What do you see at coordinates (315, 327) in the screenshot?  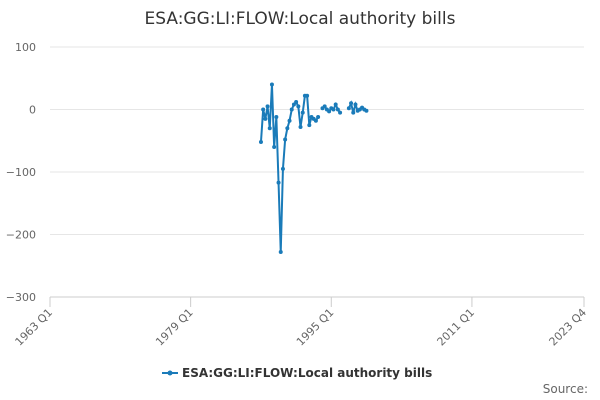 I see `x-tick-label: 1995 Q1` at bounding box center [315, 327].